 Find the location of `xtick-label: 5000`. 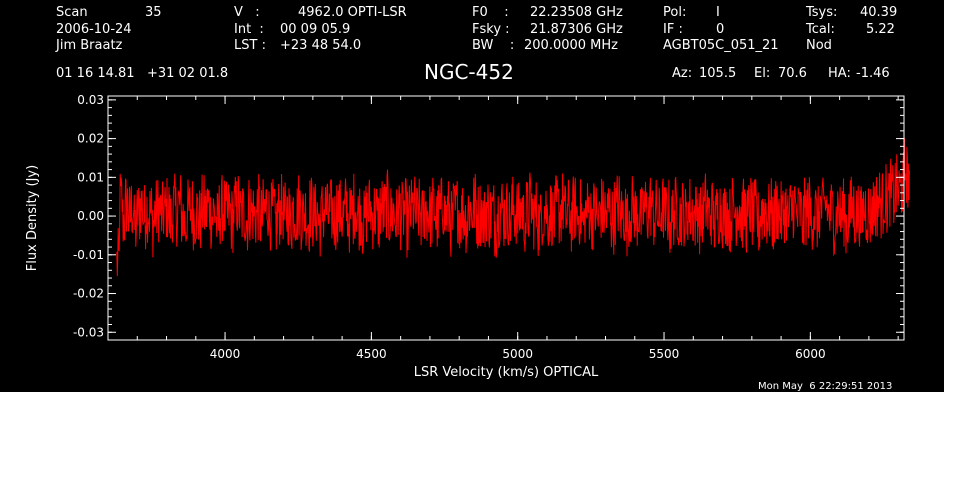

xtick-label: 5000 is located at coordinates (517, 354).